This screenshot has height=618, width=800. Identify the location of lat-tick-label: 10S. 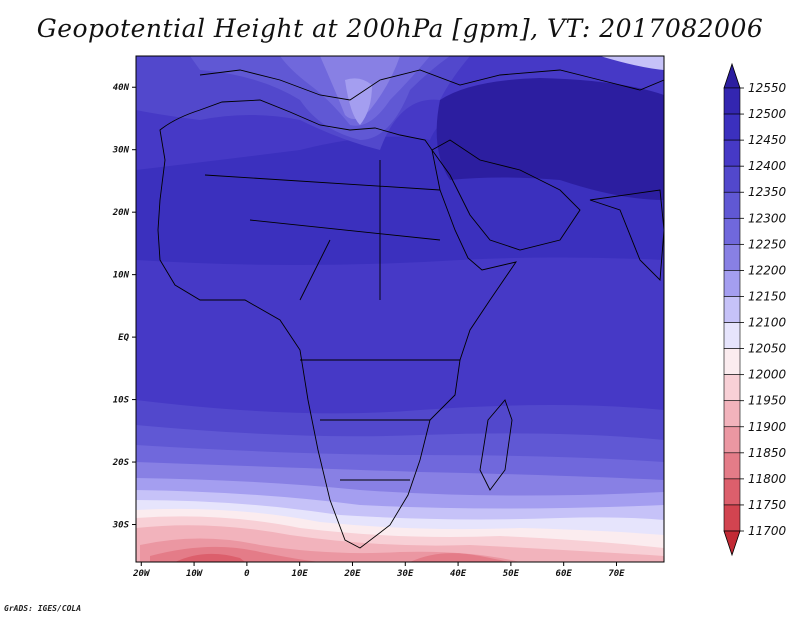
(121, 401).